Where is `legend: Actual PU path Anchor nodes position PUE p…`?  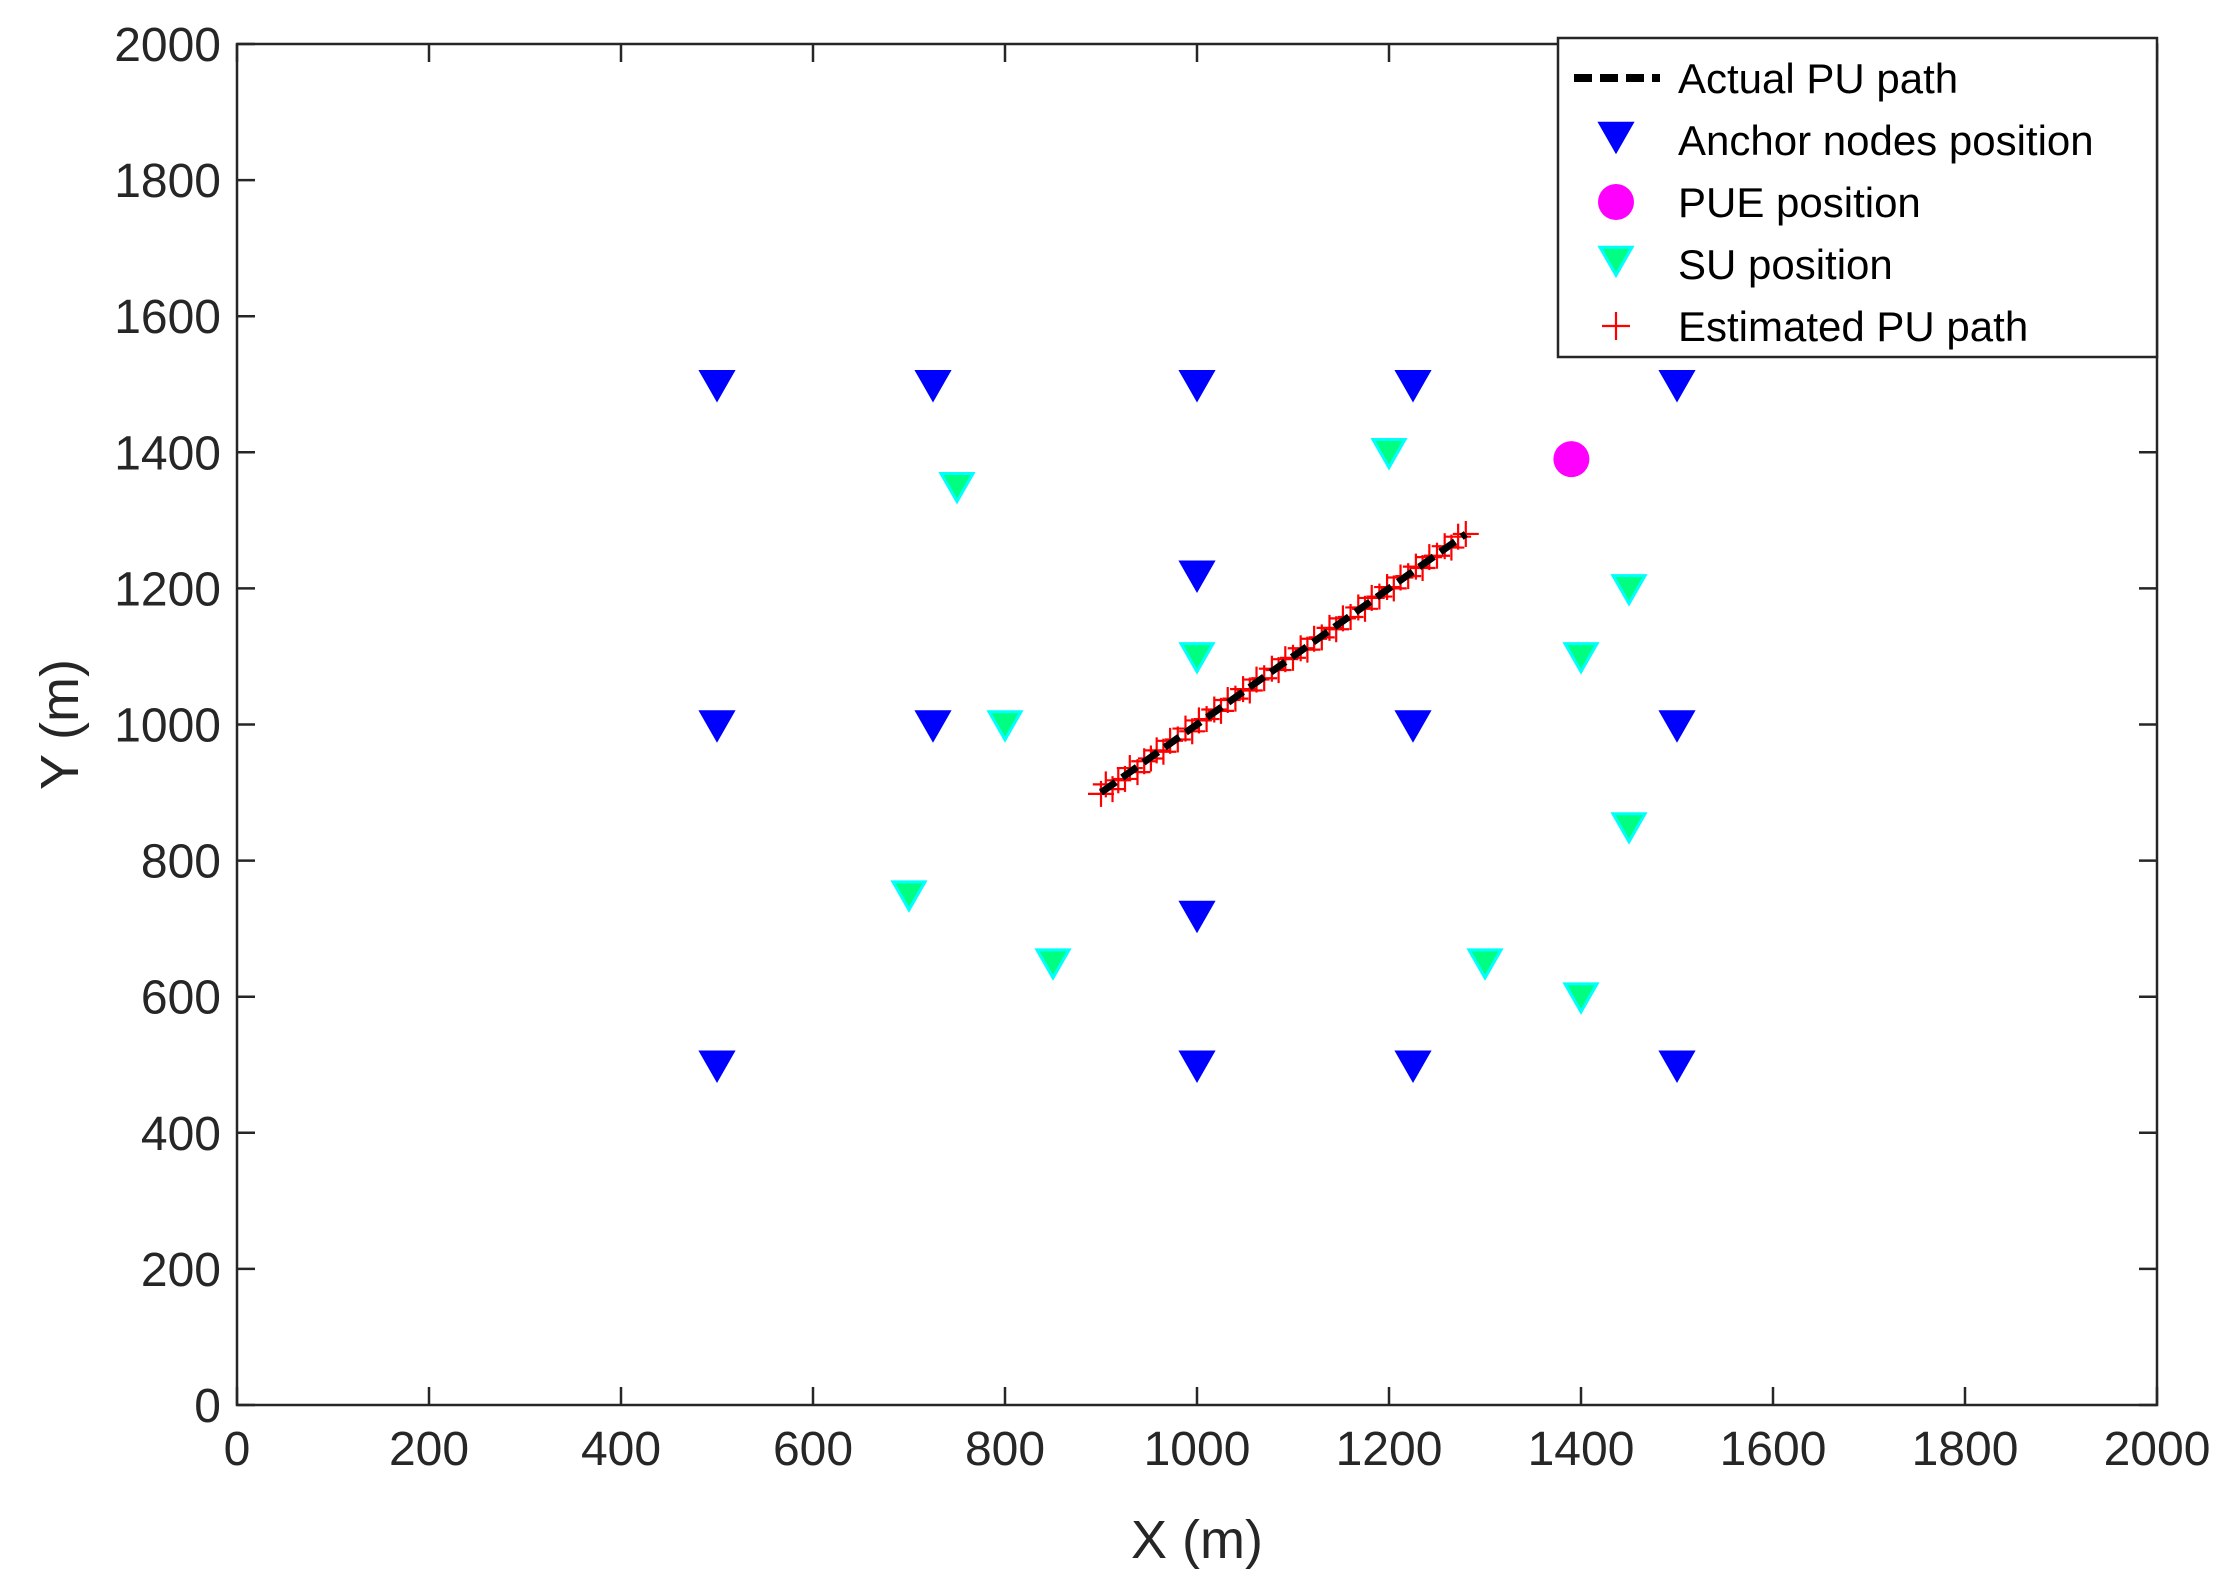
legend: Actual PU path Anchor nodes position PUE p… is located at coordinates (1857, 197).